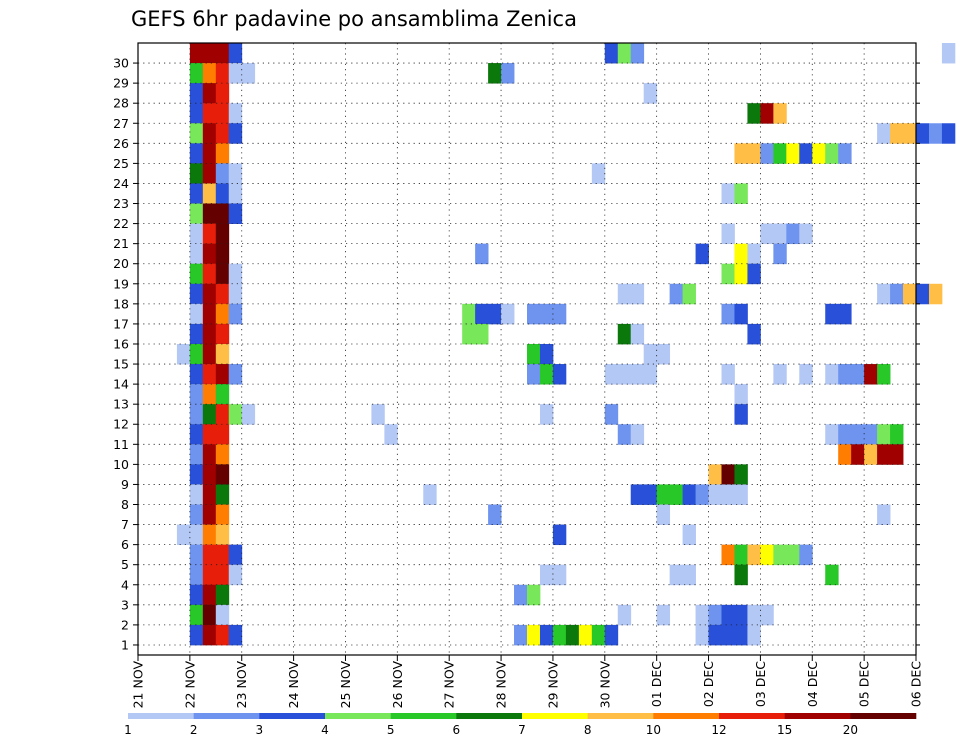  Describe the element at coordinates (121, 63) in the screenshot. I see `y-tick-label: 30` at that location.